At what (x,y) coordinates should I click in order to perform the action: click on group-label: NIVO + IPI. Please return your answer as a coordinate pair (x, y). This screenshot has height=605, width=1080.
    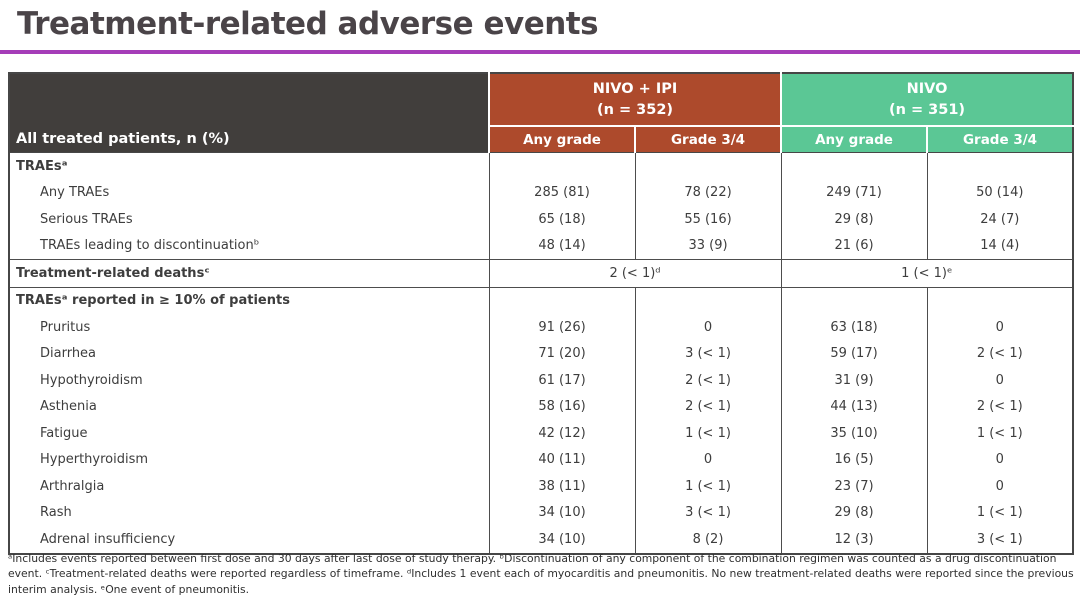
    Looking at the image, I should click on (635, 89).